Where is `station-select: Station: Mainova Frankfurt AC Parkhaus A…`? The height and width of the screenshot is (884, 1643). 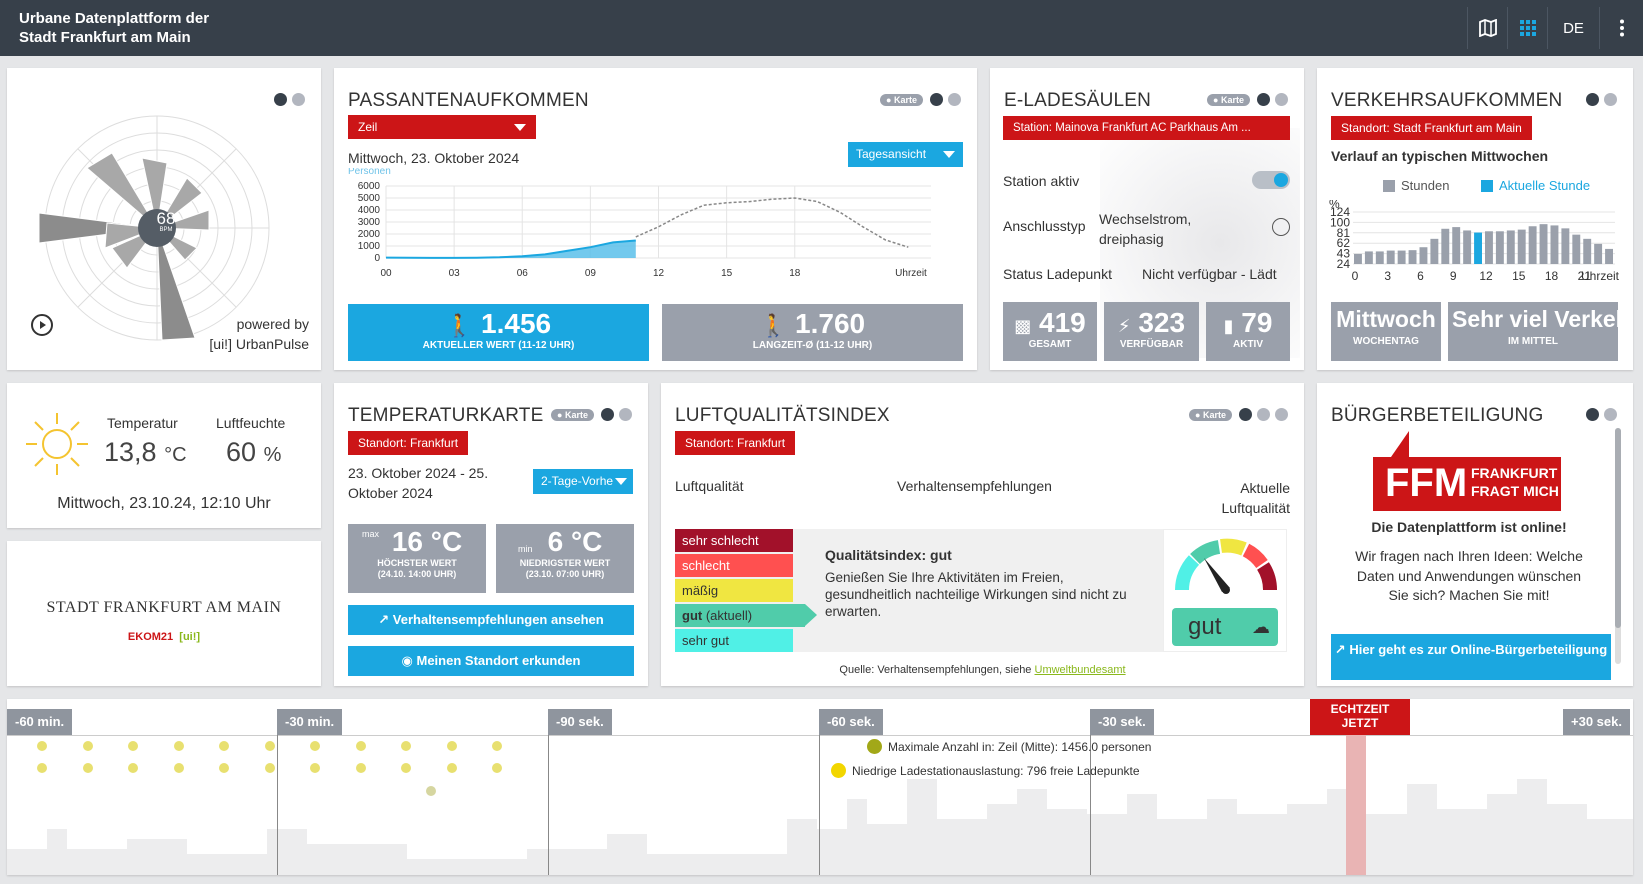 station-select: Station: Mainova Frankfurt AC Parkhaus A… is located at coordinates (1146, 128).